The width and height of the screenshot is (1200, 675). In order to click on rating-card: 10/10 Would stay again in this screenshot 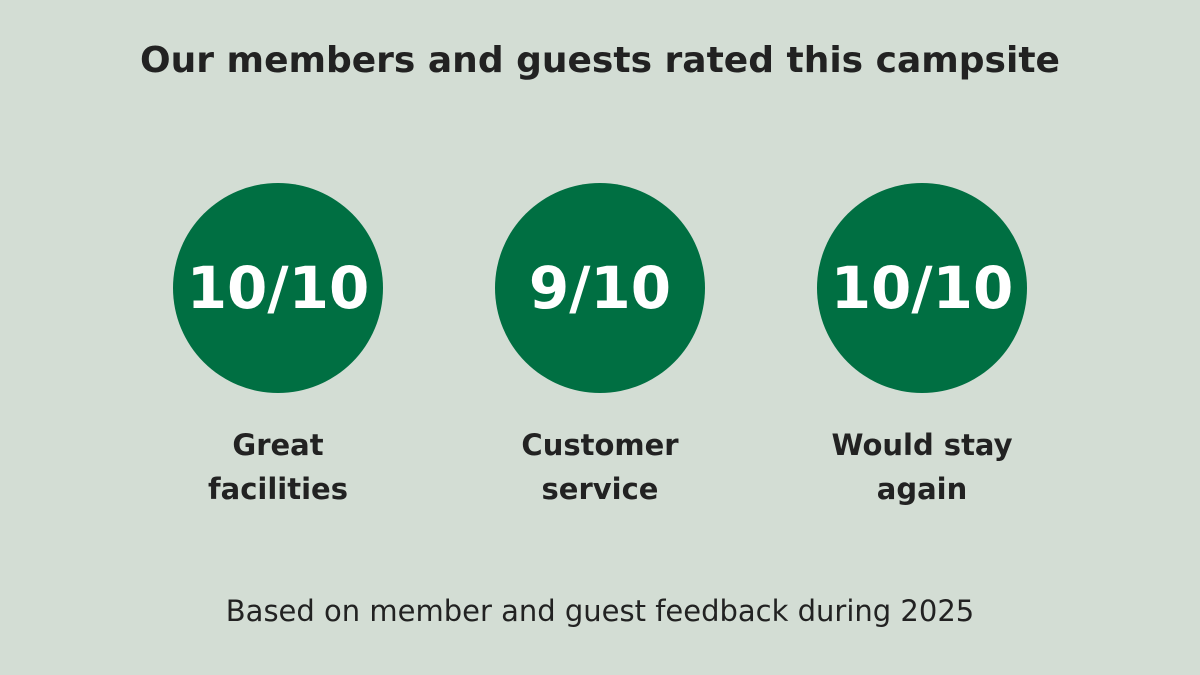, I will do `click(922, 347)`.